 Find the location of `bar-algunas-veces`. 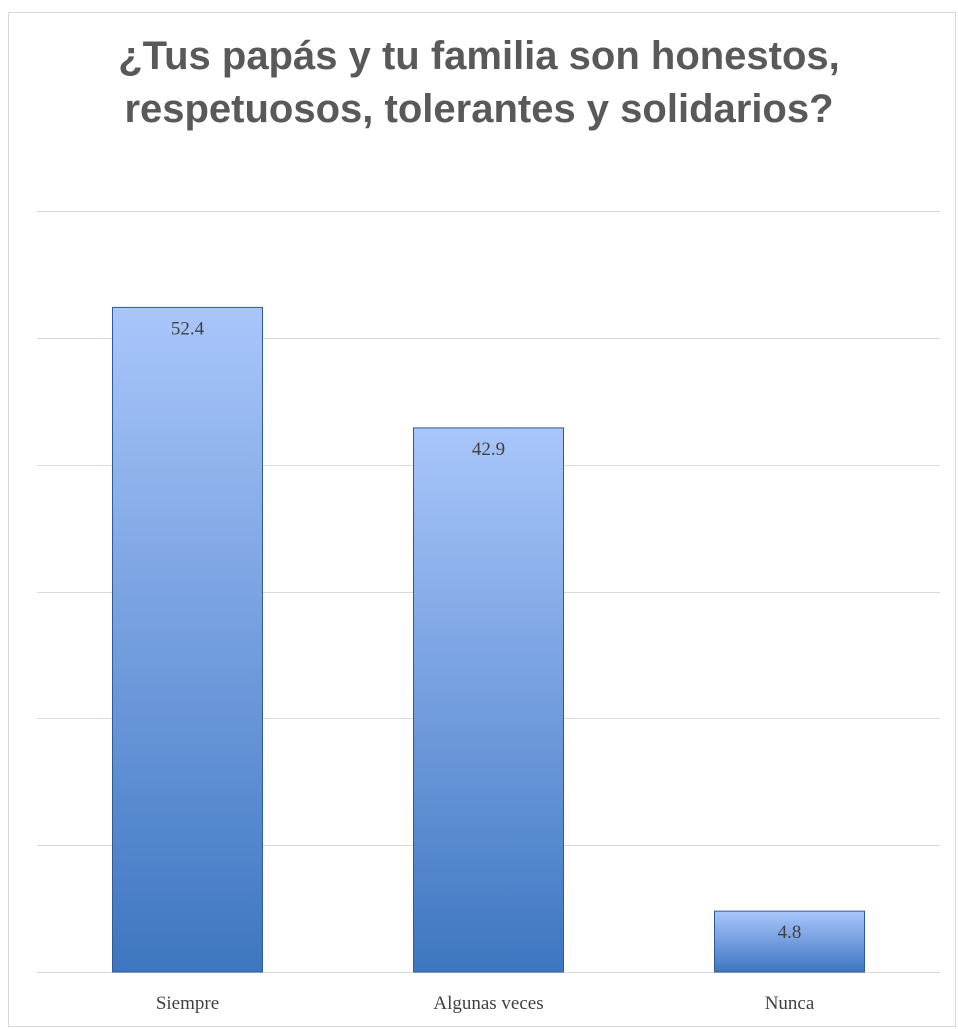

bar-algunas-veces is located at coordinates (489, 700).